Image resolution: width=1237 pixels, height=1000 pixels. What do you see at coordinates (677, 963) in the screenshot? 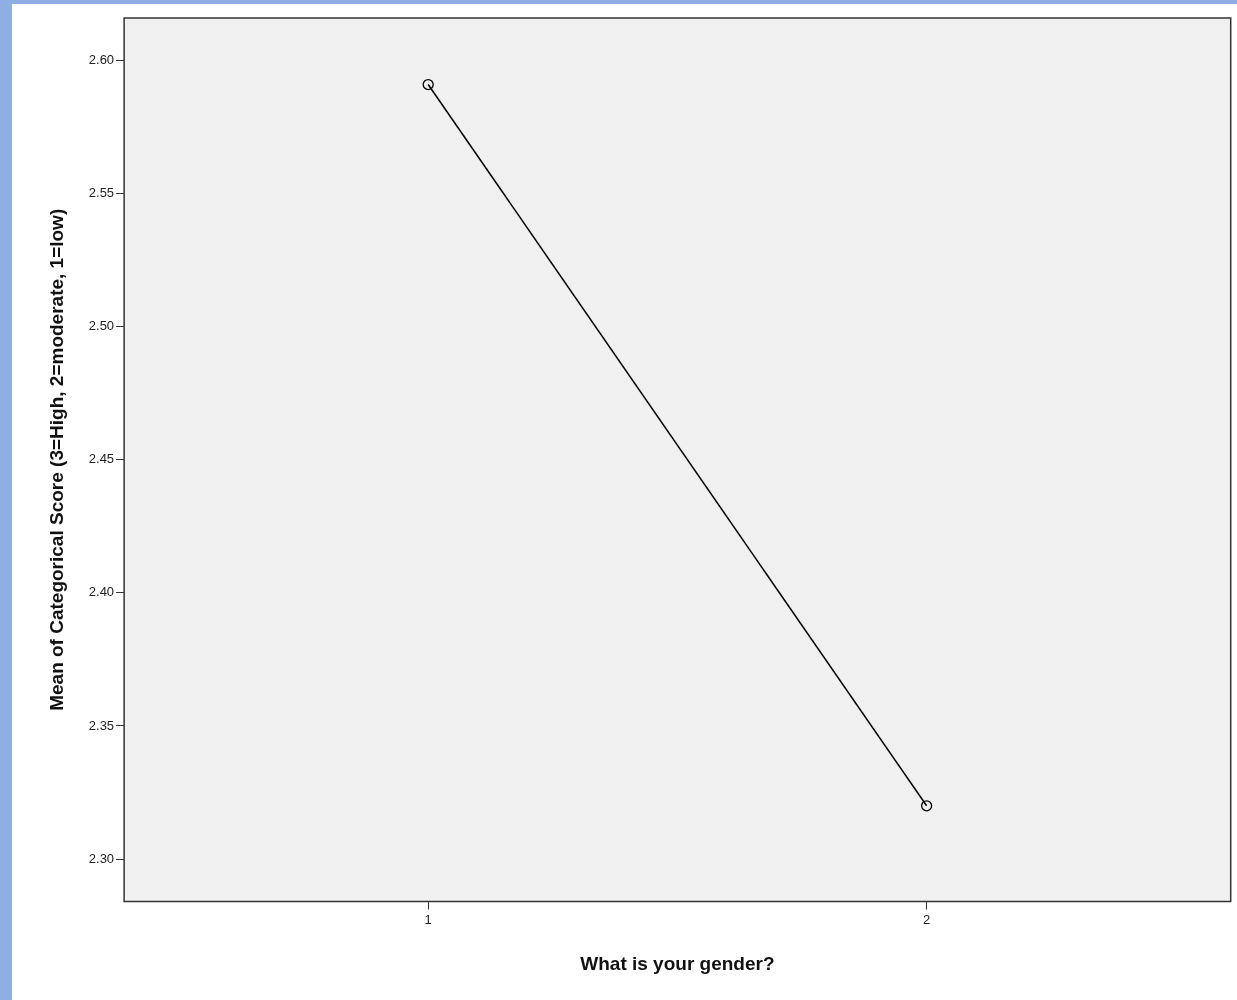
I see `x-axis-title: What is your gender?` at bounding box center [677, 963].